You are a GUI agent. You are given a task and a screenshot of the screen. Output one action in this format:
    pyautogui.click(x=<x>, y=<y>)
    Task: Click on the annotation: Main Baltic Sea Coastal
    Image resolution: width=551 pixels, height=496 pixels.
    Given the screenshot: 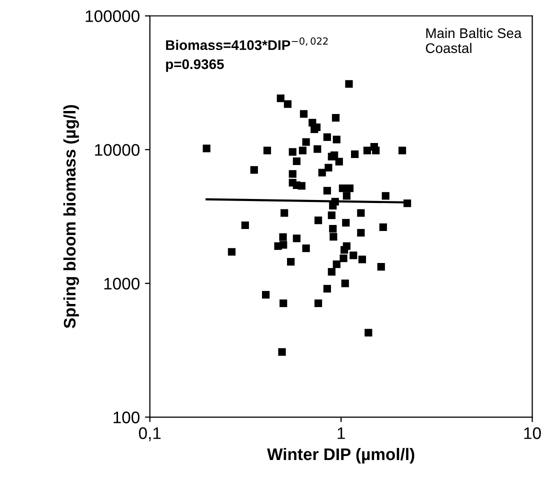 What is the action you would take?
    pyautogui.click(x=474, y=41)
    